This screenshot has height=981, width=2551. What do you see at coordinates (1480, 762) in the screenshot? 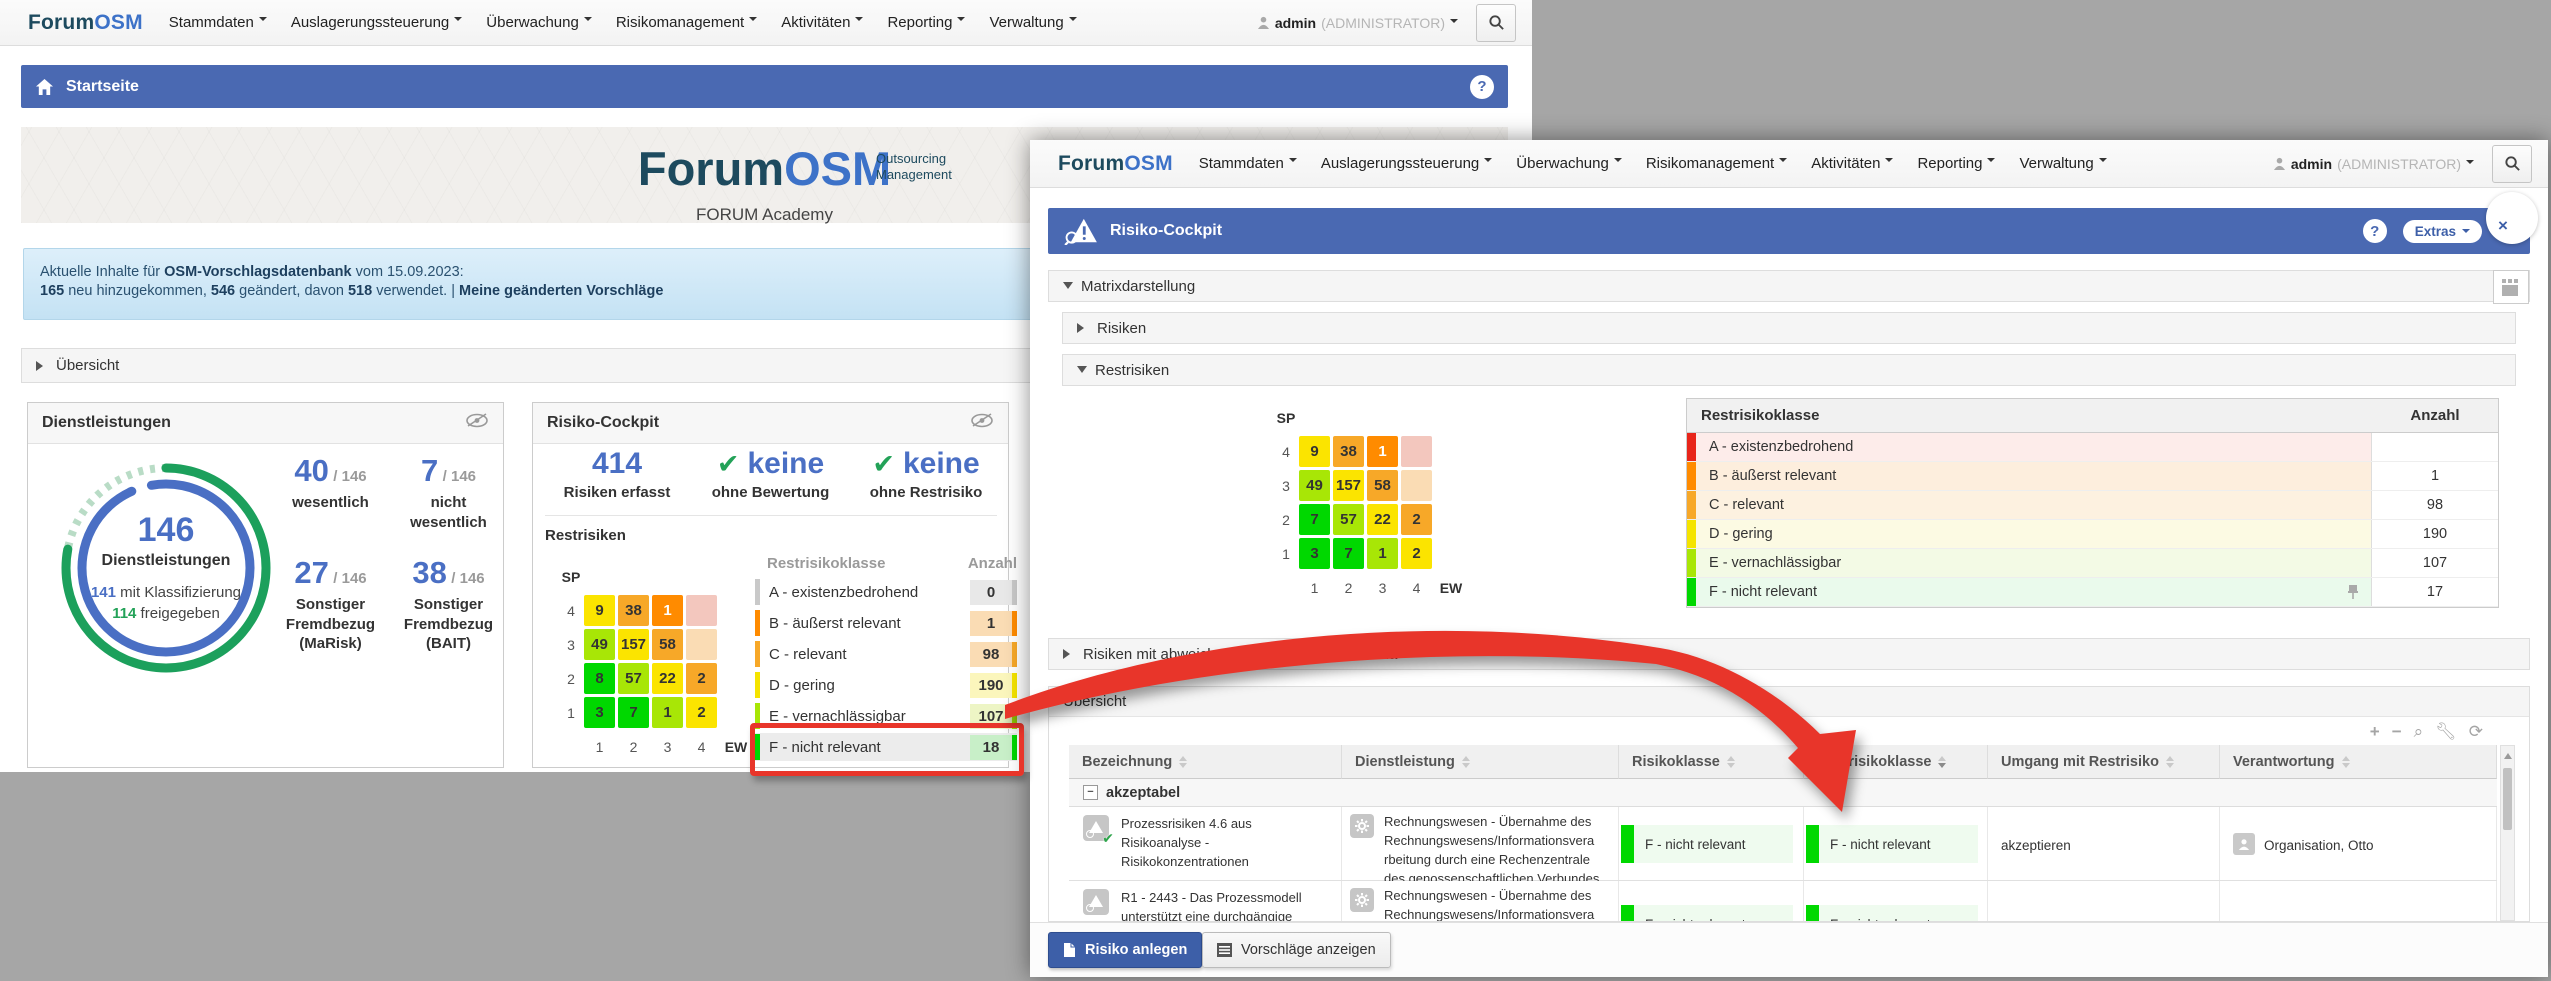
I see `column-header-dienstleistung: Dienstleistung` at bounding box center [1480, 762].